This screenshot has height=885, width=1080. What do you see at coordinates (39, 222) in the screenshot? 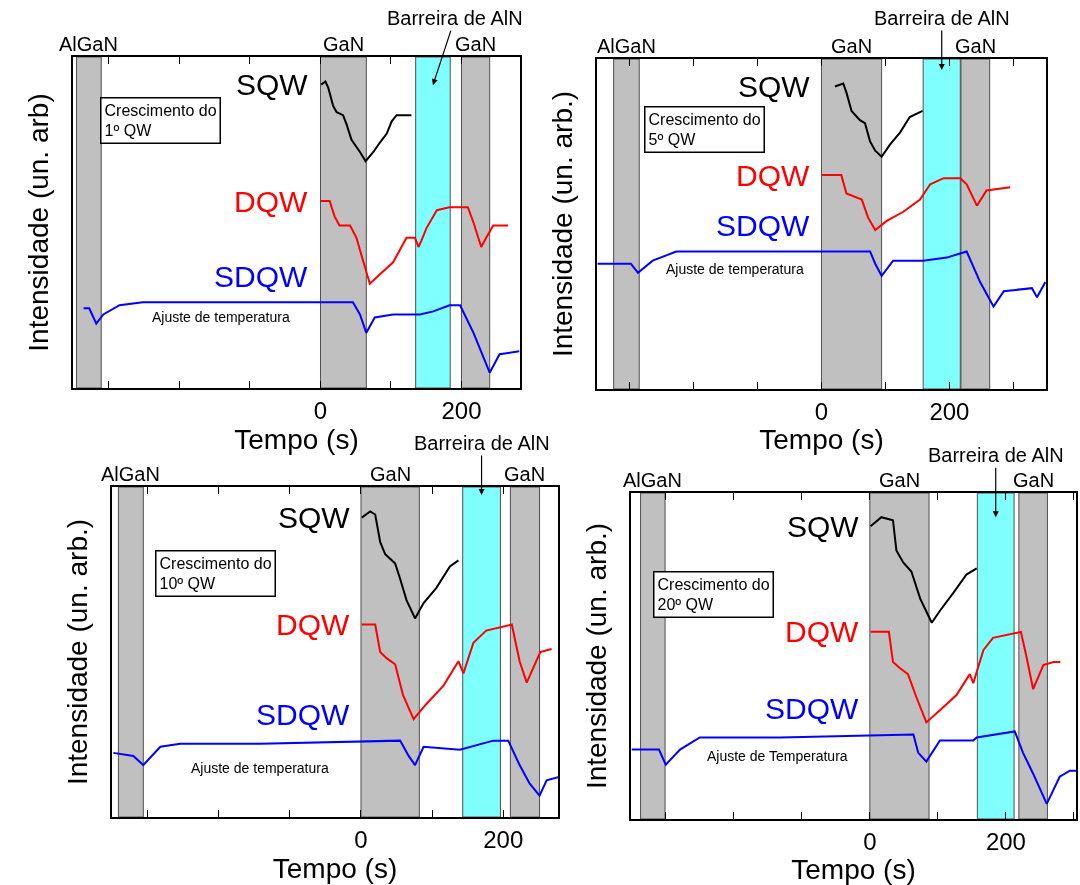
I see `y-axis-title: Intensidade (un. arb)` at bounding box center [39, 222].